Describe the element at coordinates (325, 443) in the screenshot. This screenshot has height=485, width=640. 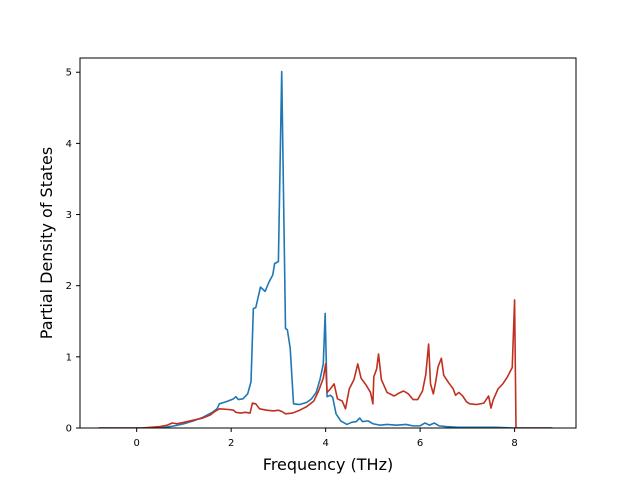
I see `x-tick-label: 4` at that location.